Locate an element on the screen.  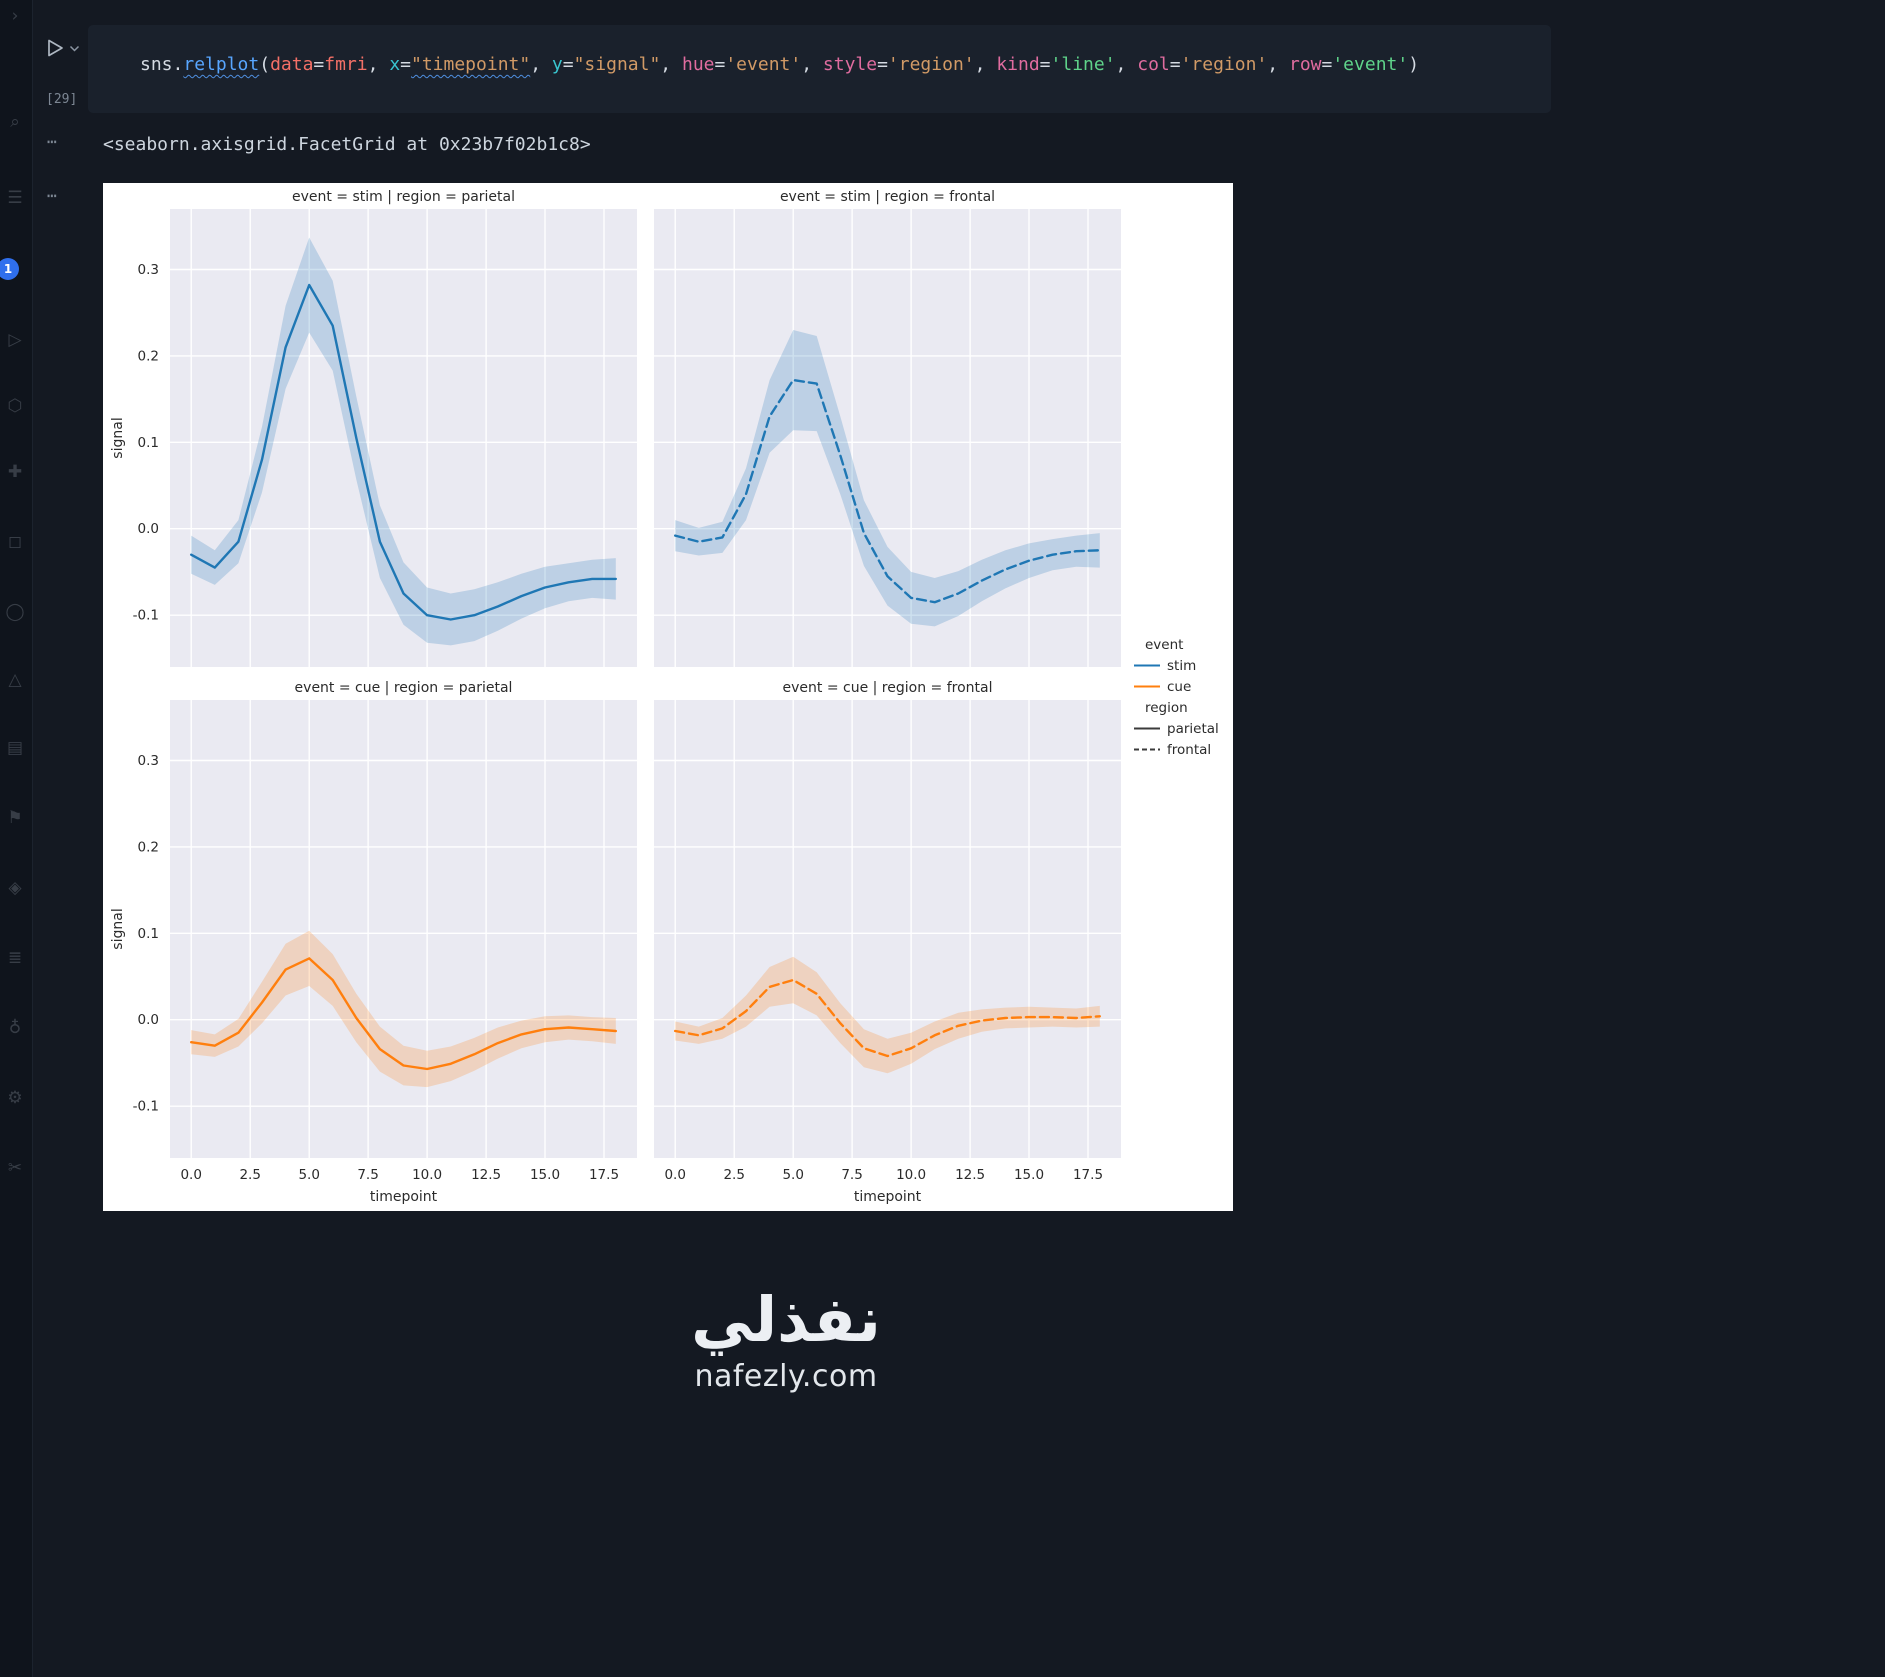
code-token: hue is located at coordinates (698, 64).